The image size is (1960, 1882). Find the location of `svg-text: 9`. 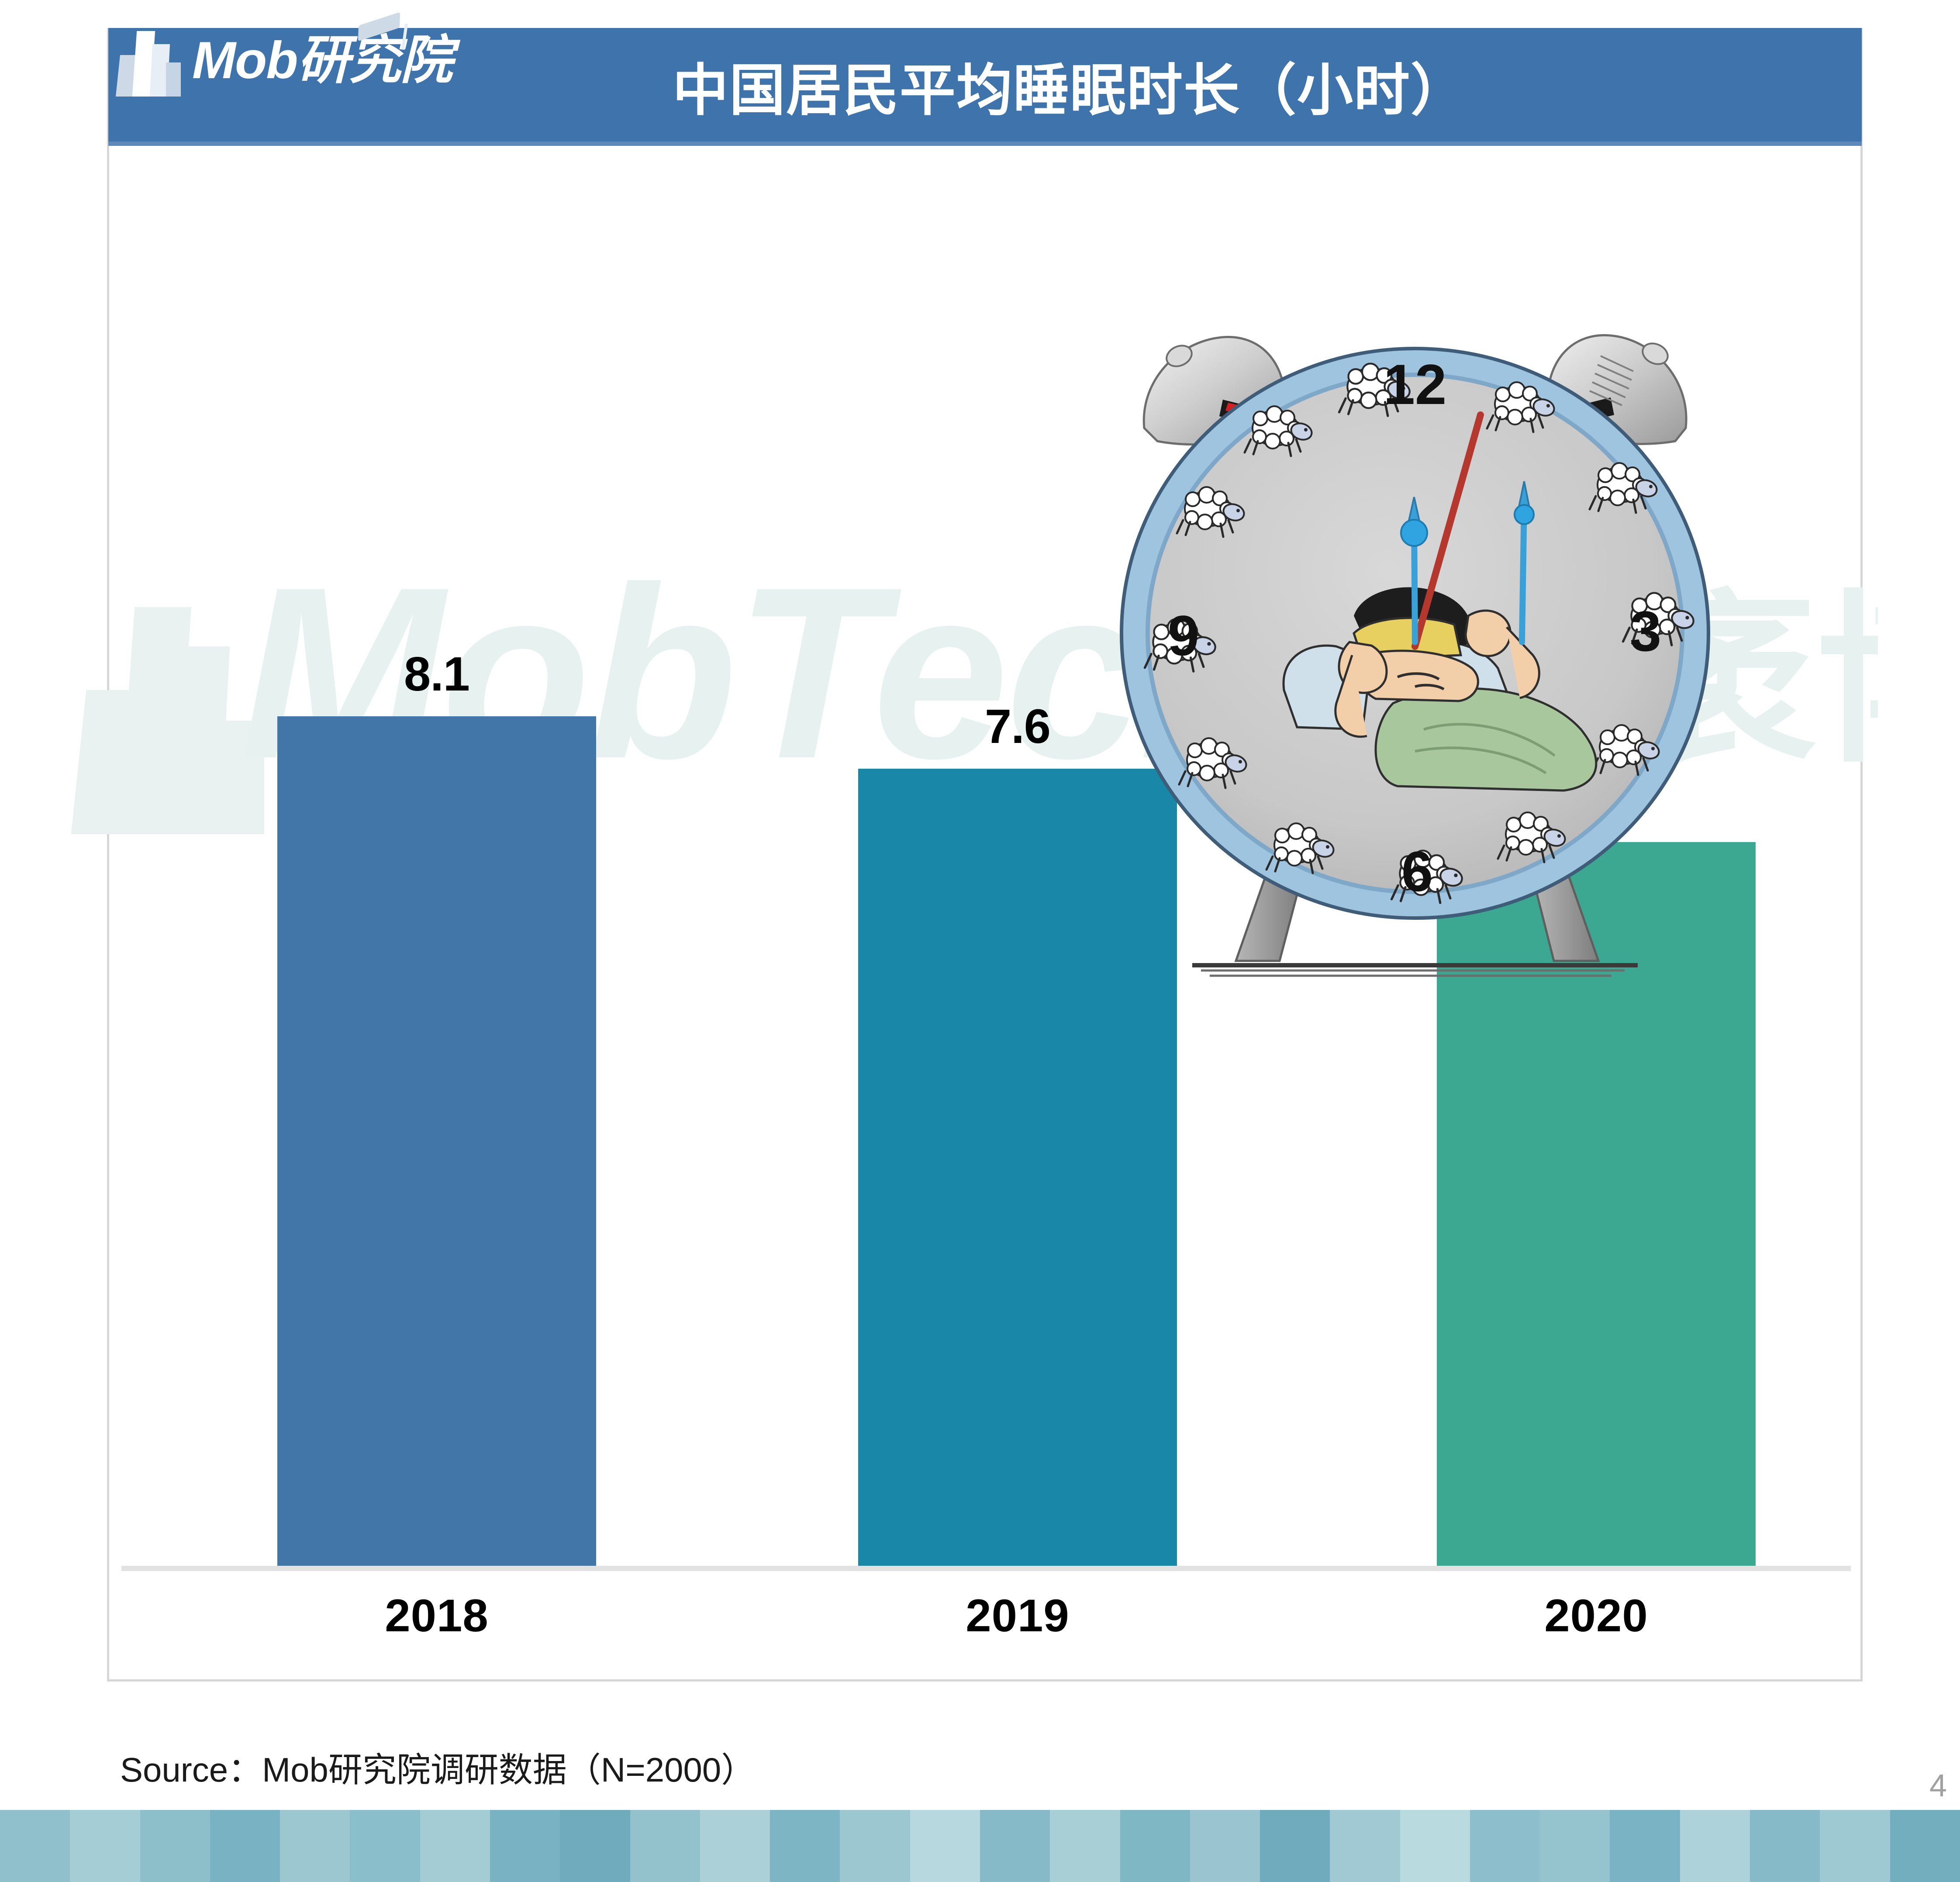

svg-text: 9 is located at coordinates (1183, 635).